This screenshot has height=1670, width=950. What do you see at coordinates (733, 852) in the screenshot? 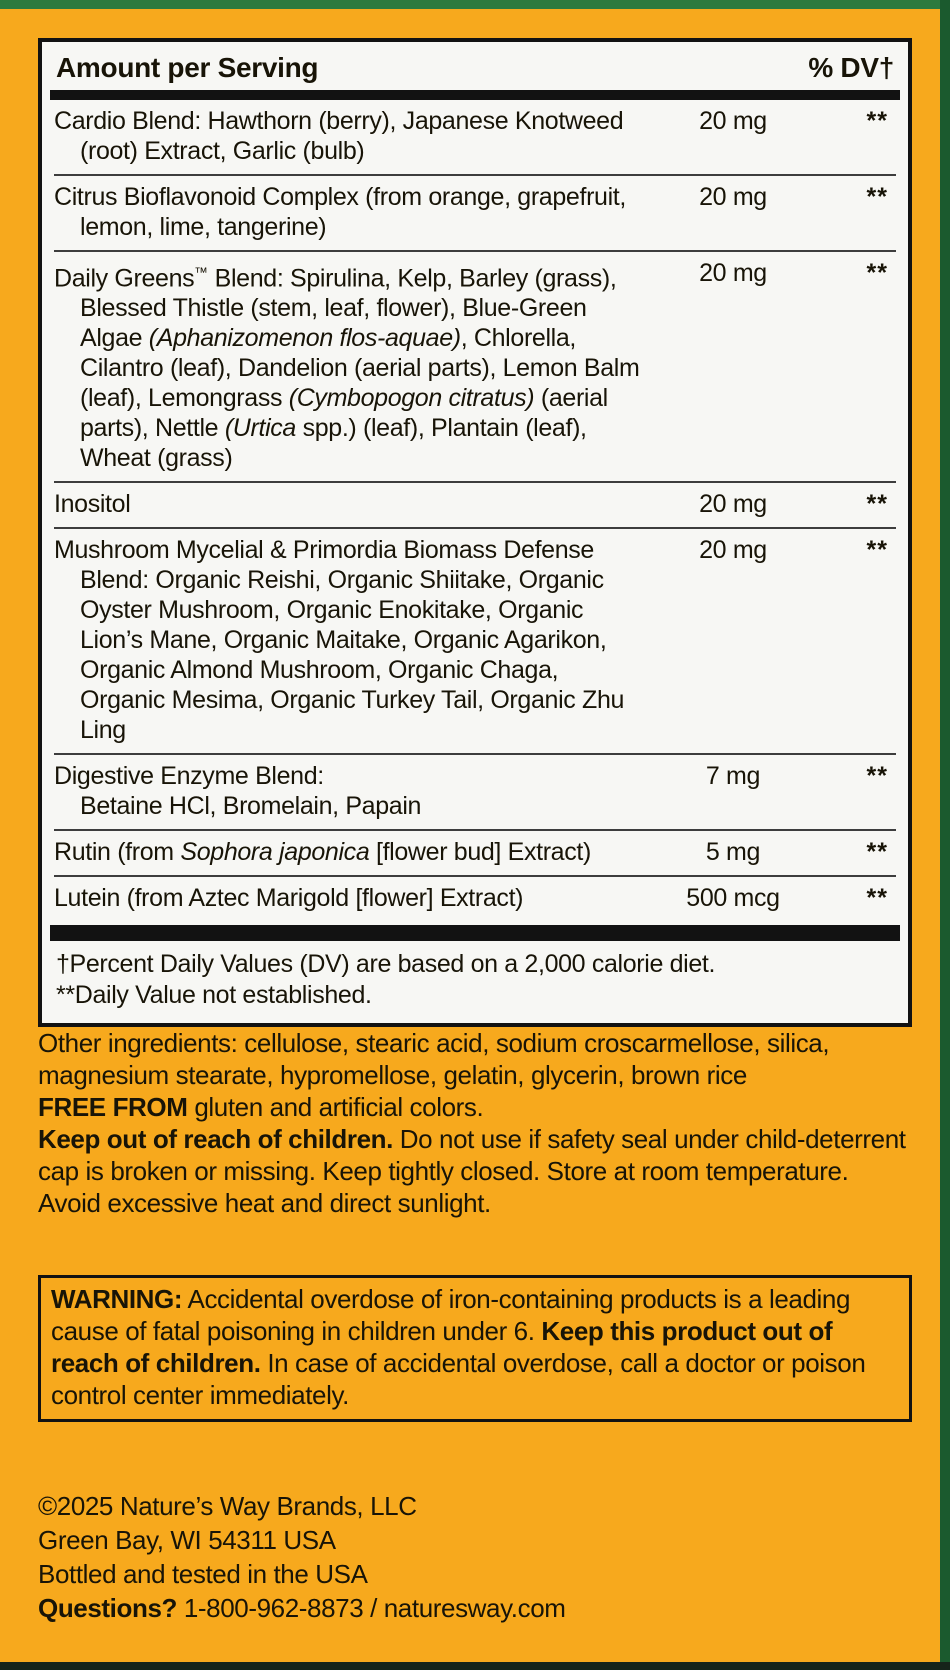
I see `ingredient-amount: 5 mg` at bounding box center [733, 852].